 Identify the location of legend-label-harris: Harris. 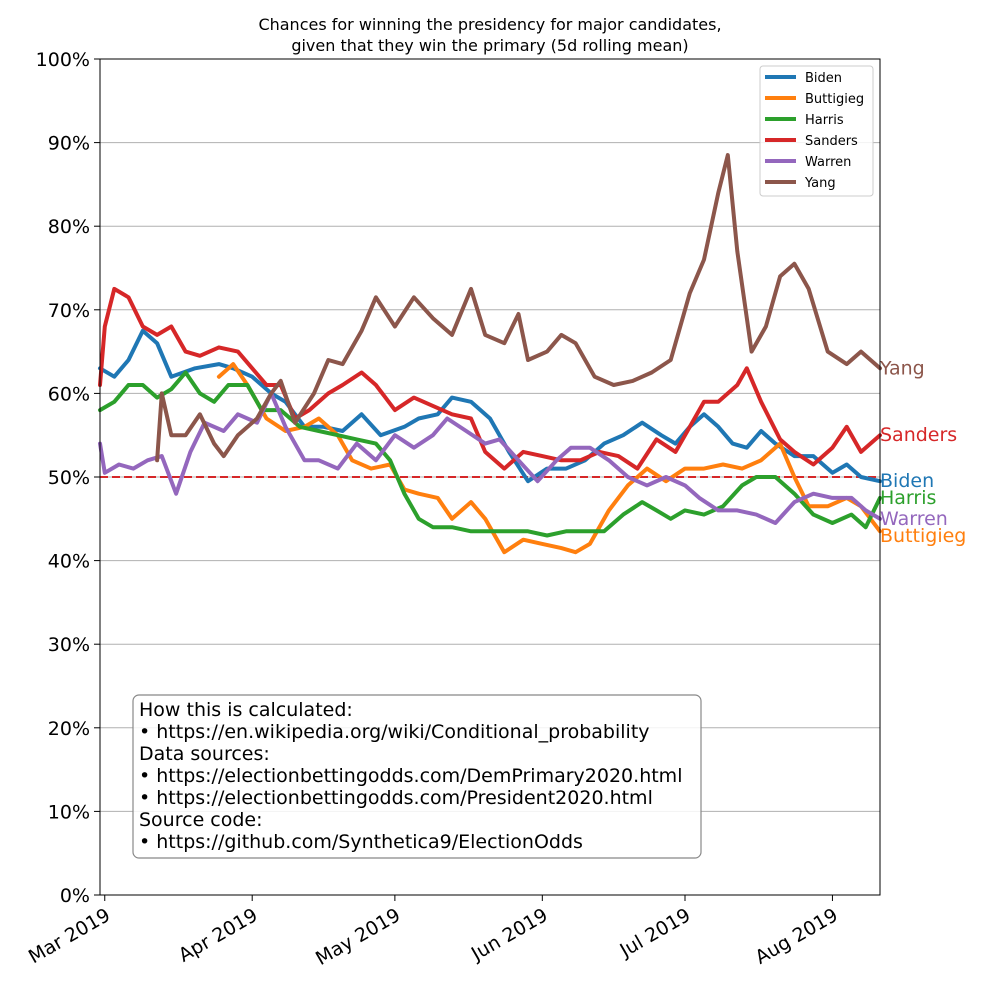
(824, 120).